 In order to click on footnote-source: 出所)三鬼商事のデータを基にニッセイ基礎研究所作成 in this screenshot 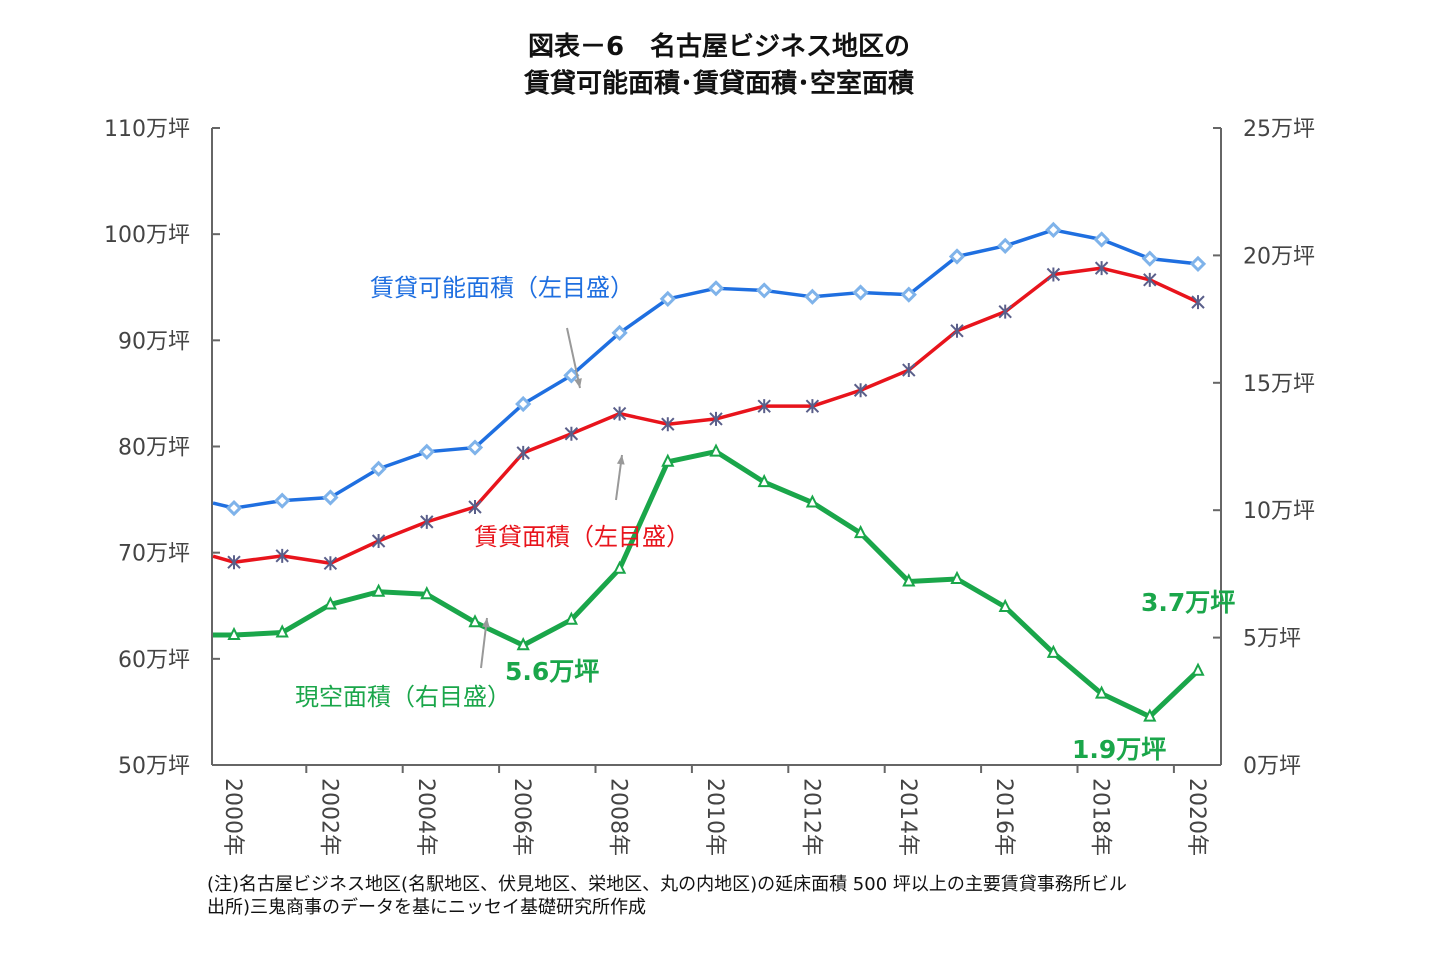, I will do `click(427, 907)`.